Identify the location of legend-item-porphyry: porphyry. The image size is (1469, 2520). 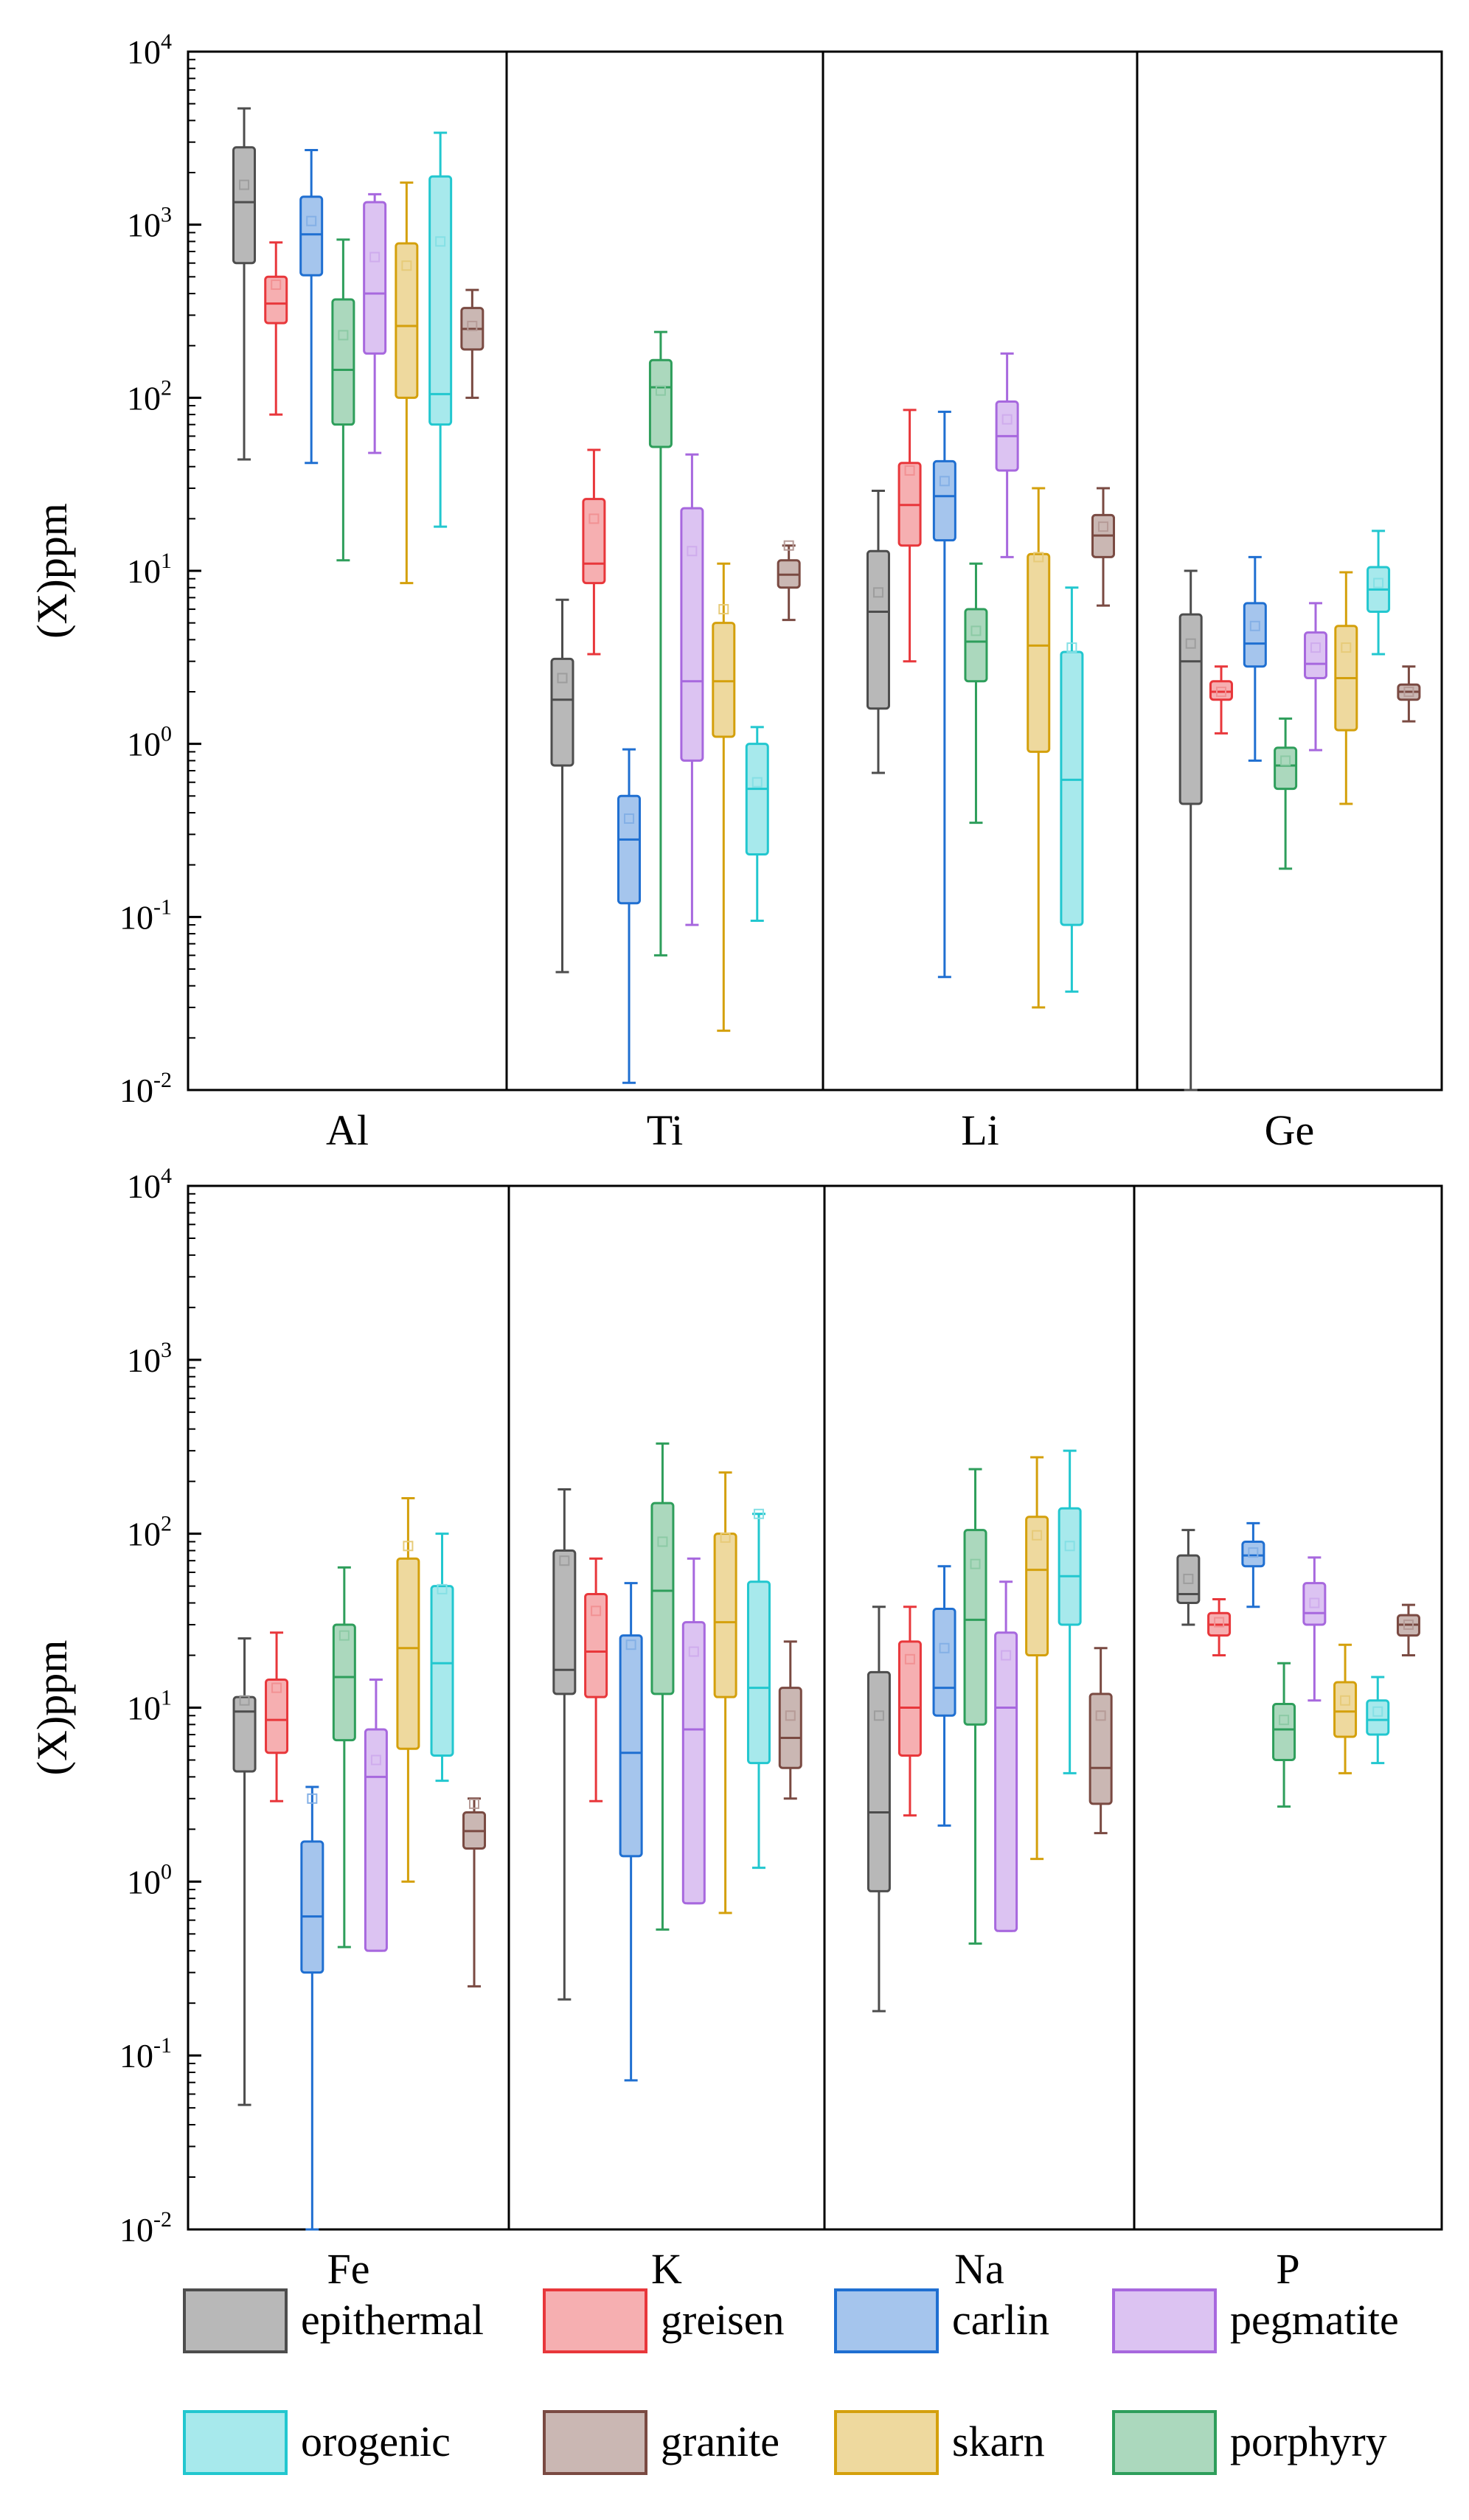
(1249, 2443).